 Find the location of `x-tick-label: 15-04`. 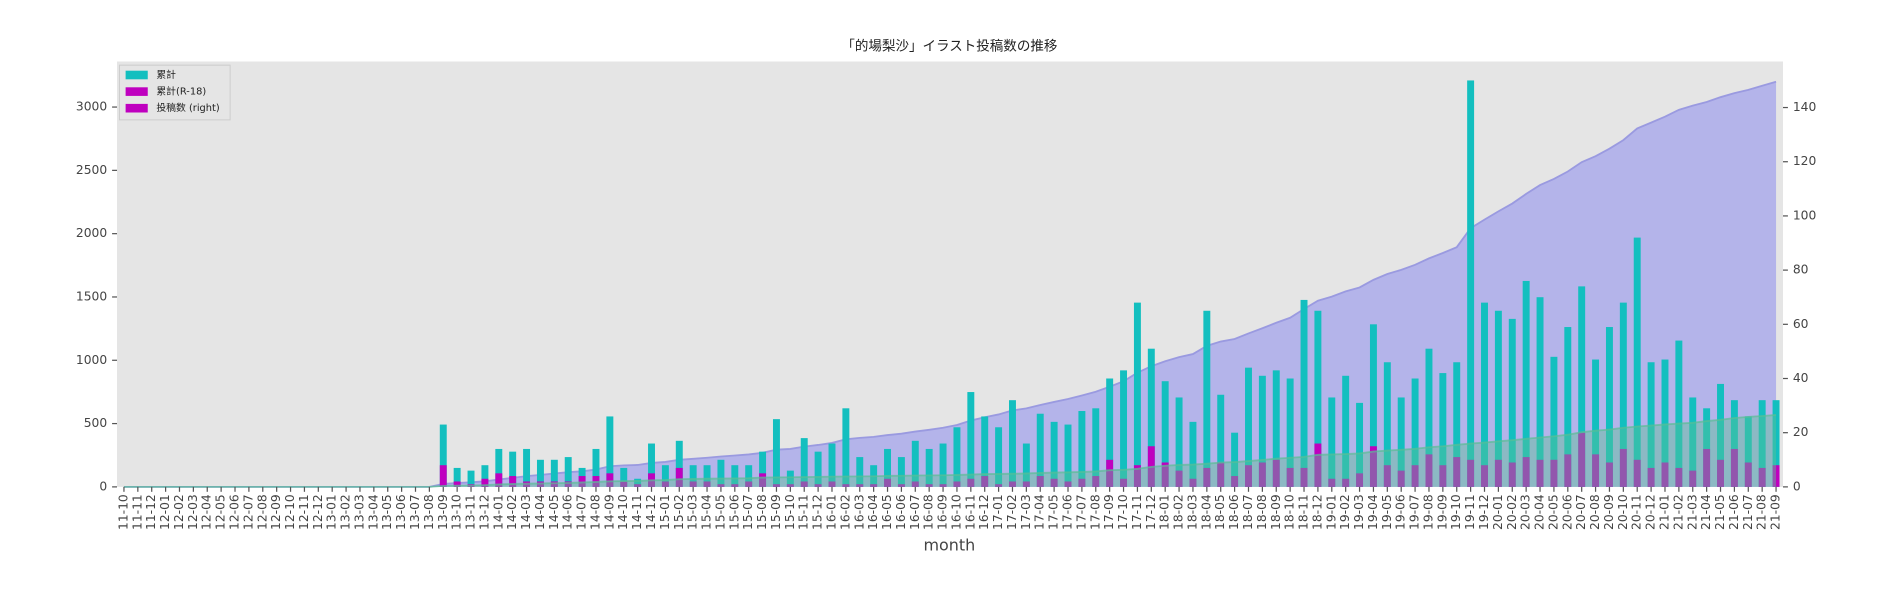

x-tick-label: 15-04 is located at coordinates (707, 512).